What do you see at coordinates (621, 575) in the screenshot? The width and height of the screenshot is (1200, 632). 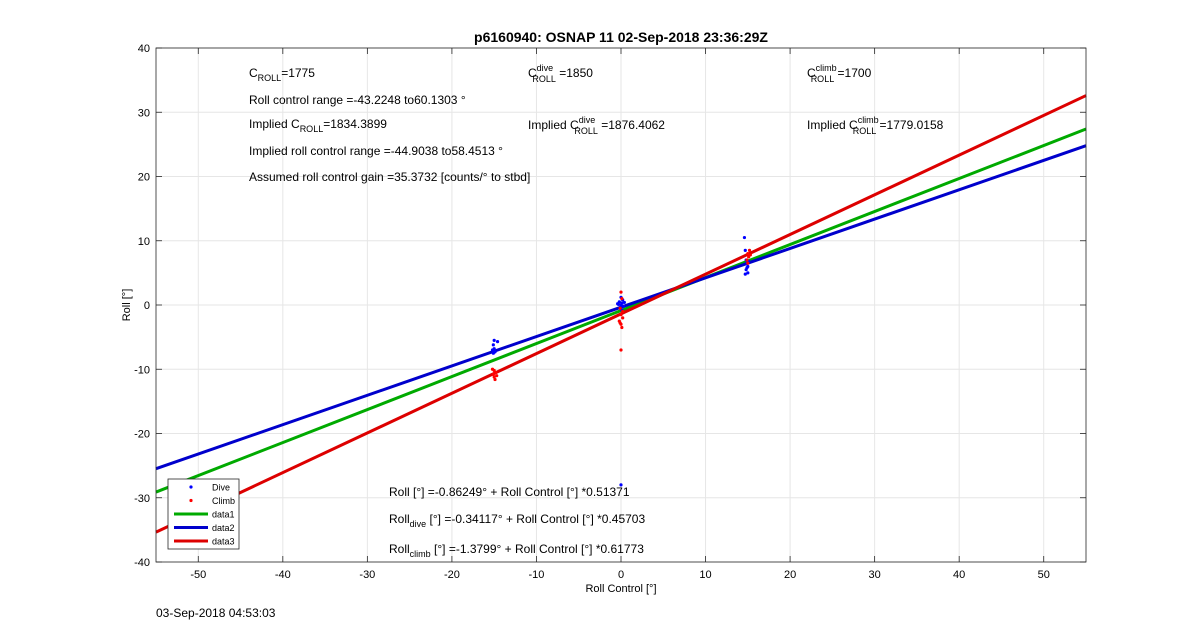 I see `x-tick-label: 0` at bounding box center [621, 575].